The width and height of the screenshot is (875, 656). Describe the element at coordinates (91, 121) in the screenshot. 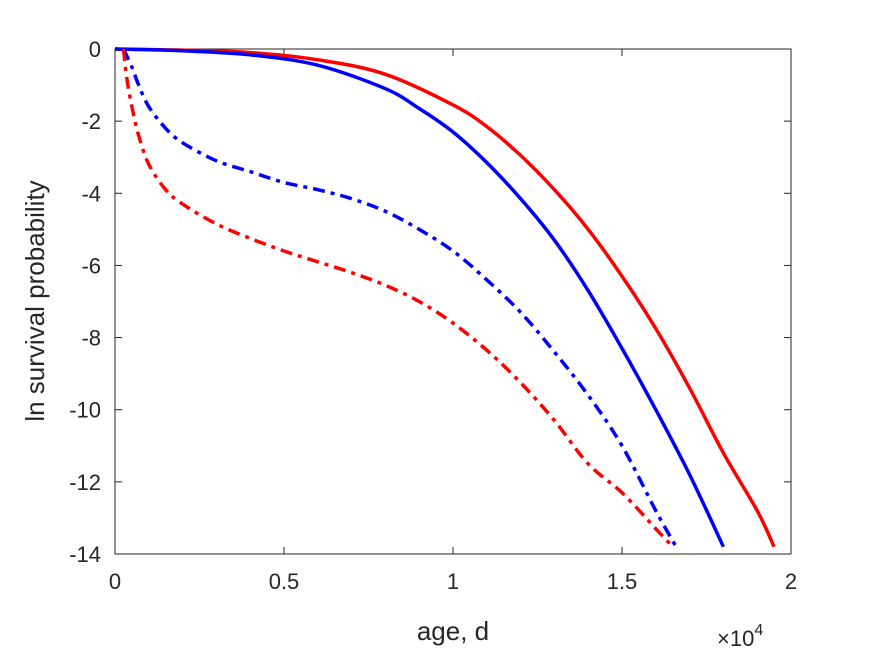

I see `y-tick-label: -2` at that location.